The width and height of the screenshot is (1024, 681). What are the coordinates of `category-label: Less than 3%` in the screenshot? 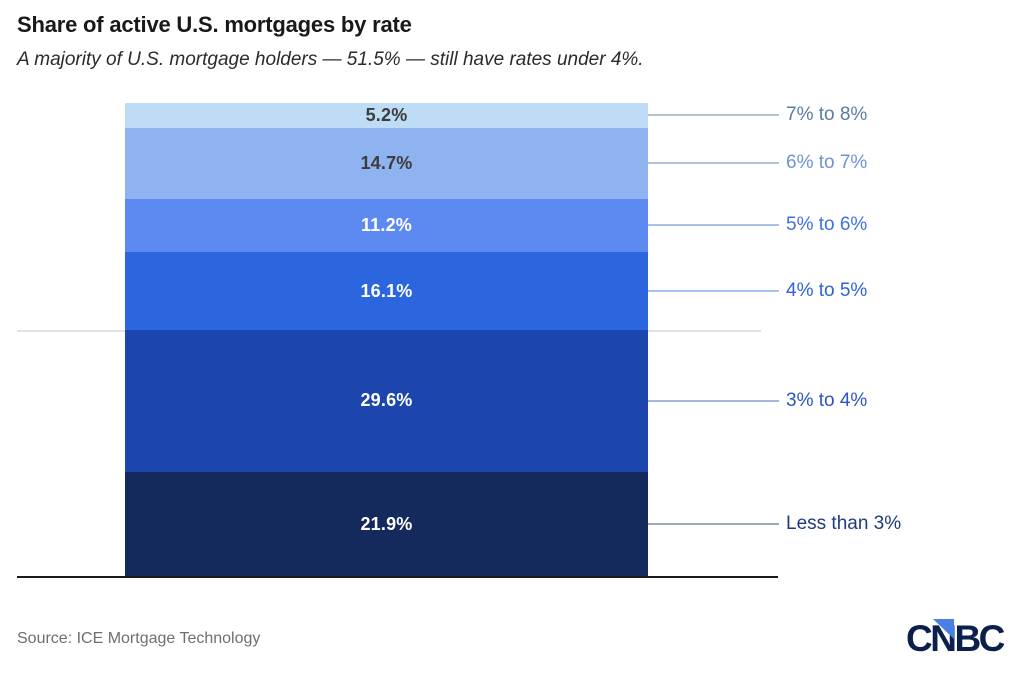 It's located at (844, 524).